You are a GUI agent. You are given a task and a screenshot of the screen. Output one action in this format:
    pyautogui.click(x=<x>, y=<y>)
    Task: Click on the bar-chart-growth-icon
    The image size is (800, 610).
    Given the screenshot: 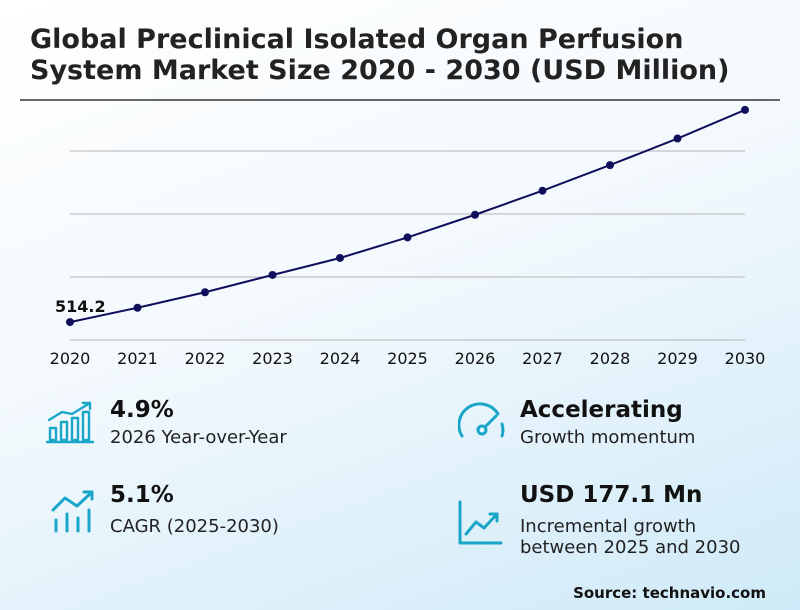 What is the action you would take?
    pyautogui.click(x=70, y=424)
    